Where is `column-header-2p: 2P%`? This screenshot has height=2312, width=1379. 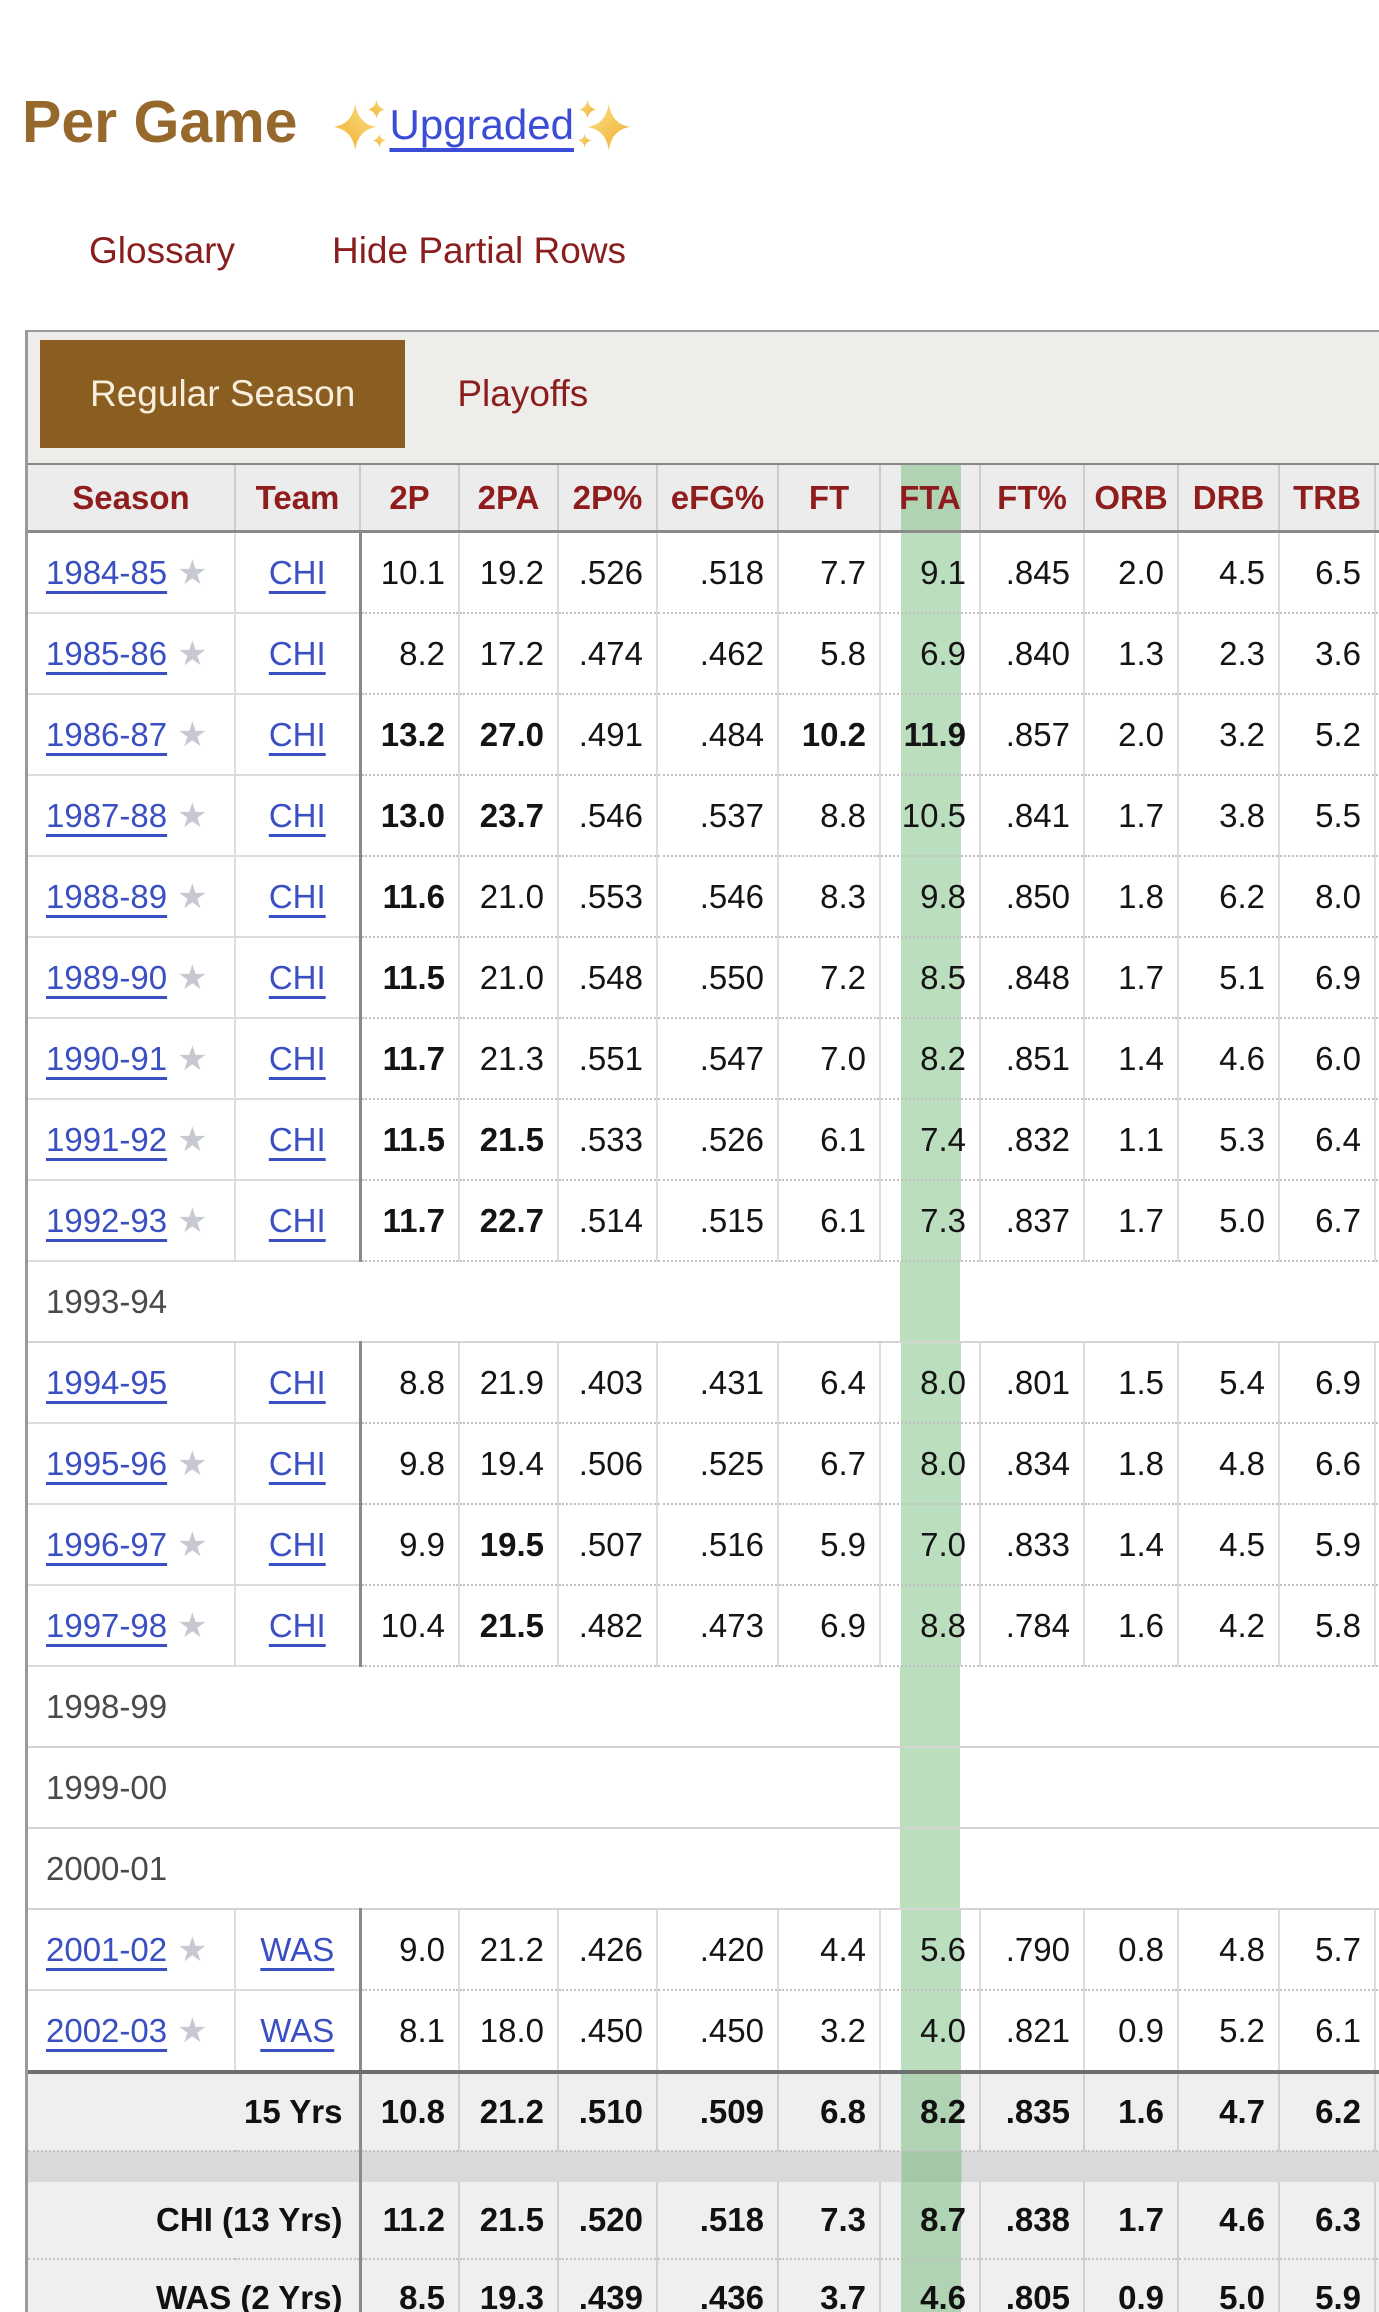 column-header-2p: 2P% is located at coordinates (608, 499).